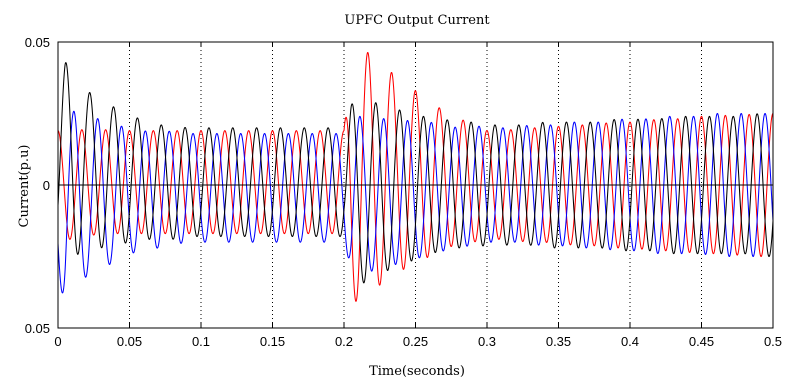 The width and height of the screenshot is (785, 381). I want to click on x-tick-label: 0.3, so click(487, 341).